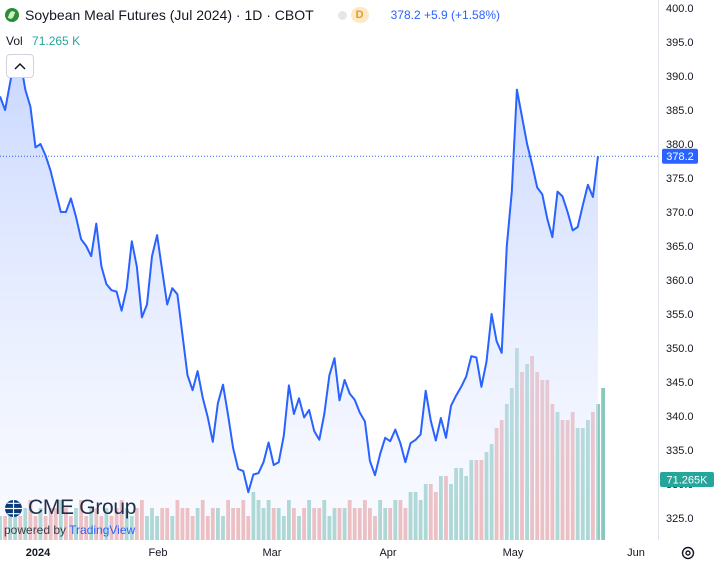 The width and height of the screenshot is (717, 566). I want to click on volume-bar, so click(603, 464).